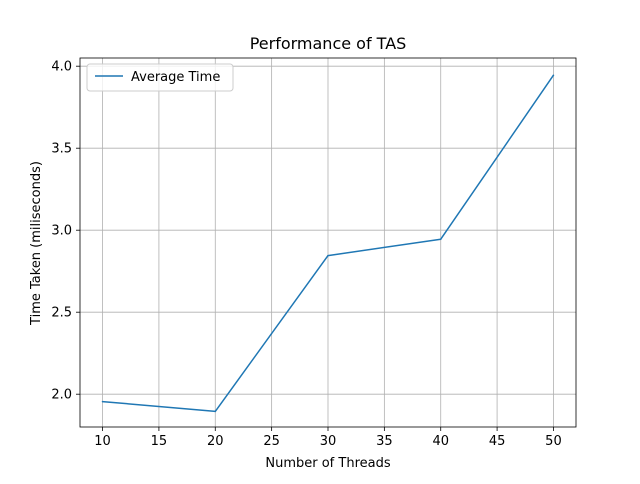 This screenshot has width=640, height=484. Describe the element at coordinates (36, 243) in the screenshot. I see `y-axis-label: Time Taken (miliseconds)` at that location.